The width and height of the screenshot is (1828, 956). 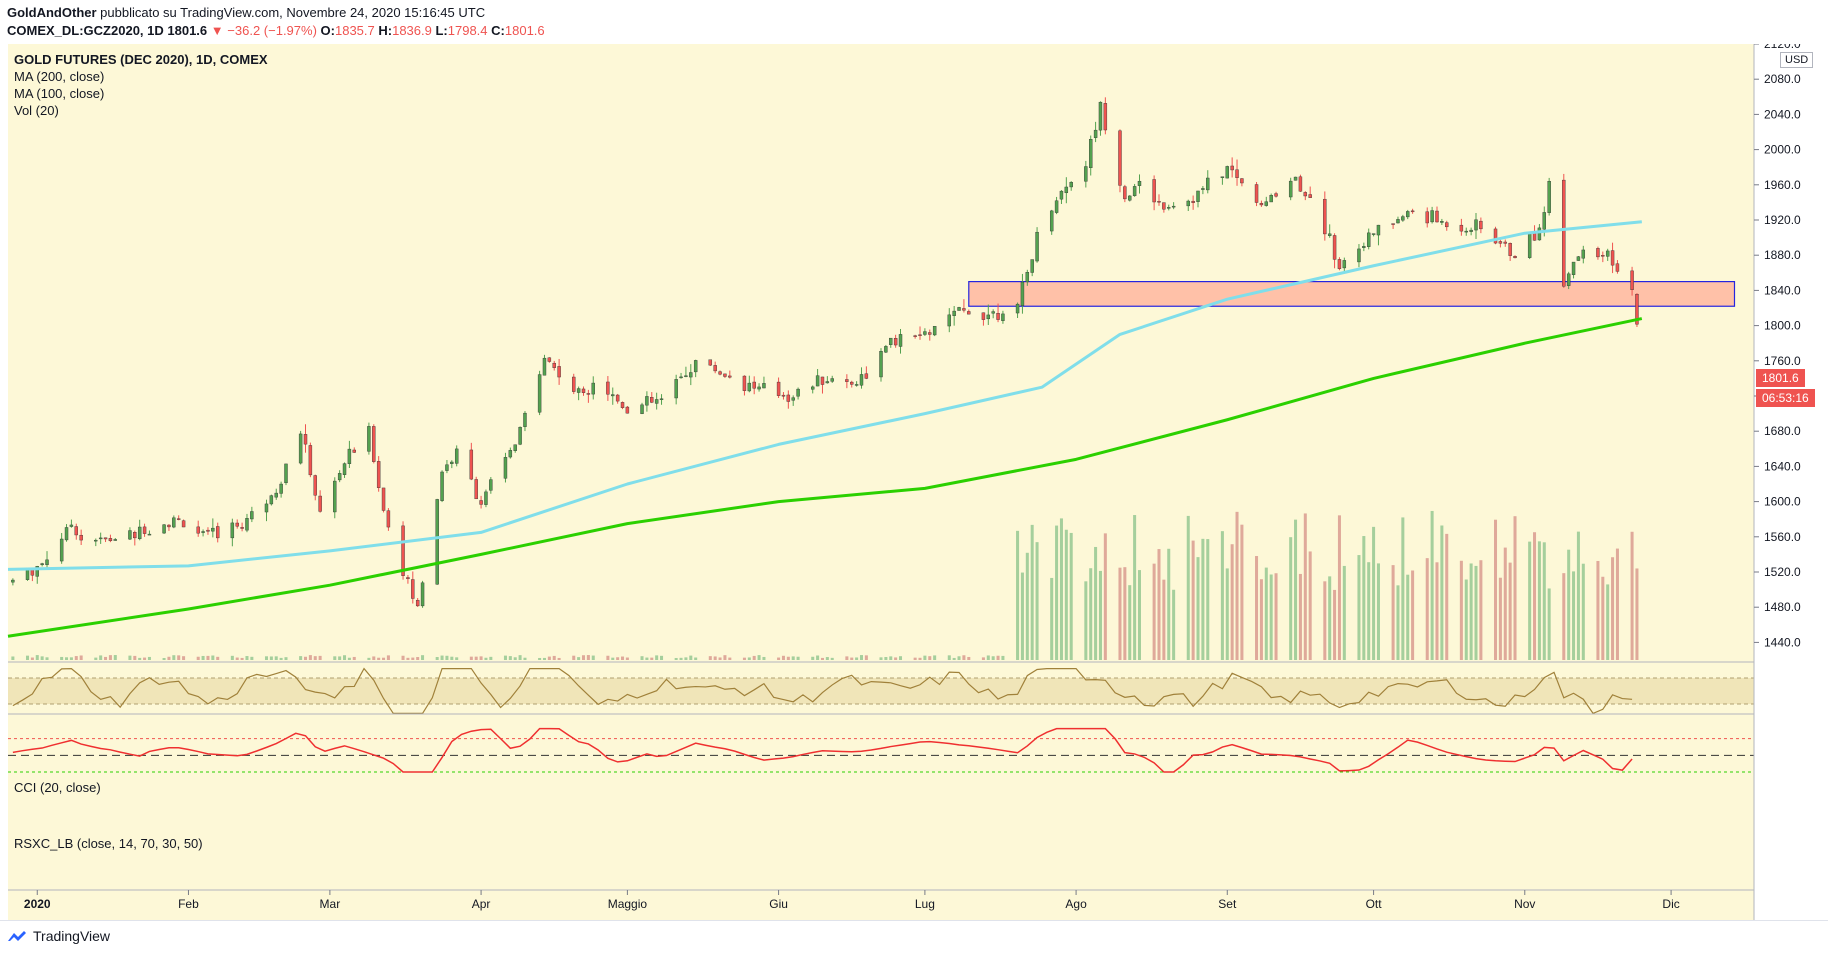 What do you see at coordinates (52, 12) in the screenshot?
I see `author-name: GoldAndOther` at bounding box center [52, 12].